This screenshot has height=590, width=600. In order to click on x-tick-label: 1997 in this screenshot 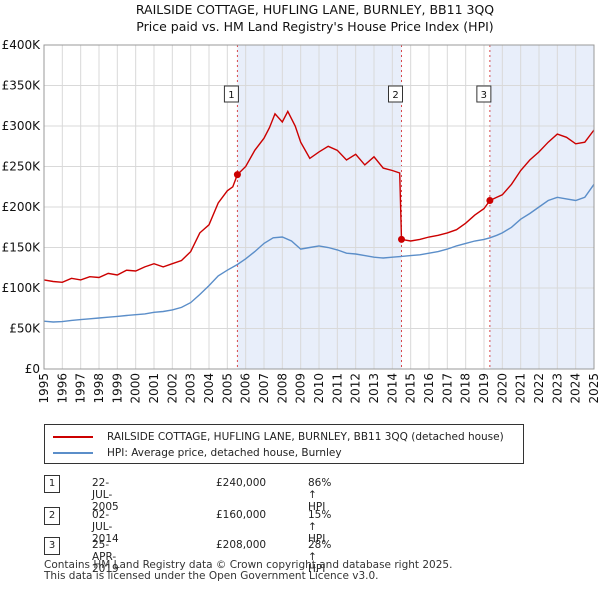, I will do `click(81, 388)`.